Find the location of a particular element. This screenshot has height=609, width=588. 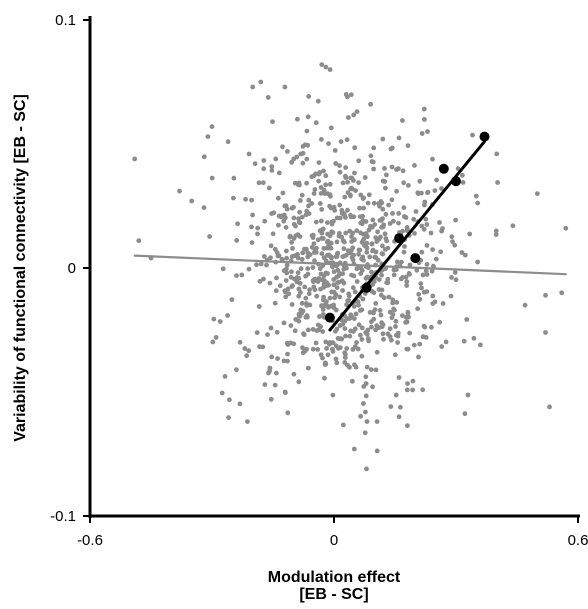

y-tick-label: 0.1 is located at coordinates (65, 20).